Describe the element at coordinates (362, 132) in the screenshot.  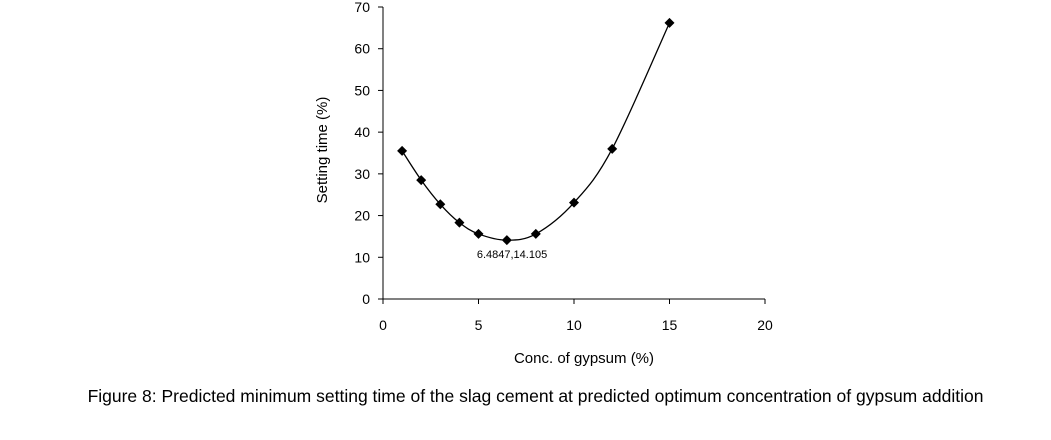
I see `y-tick-label: 40` at that location.